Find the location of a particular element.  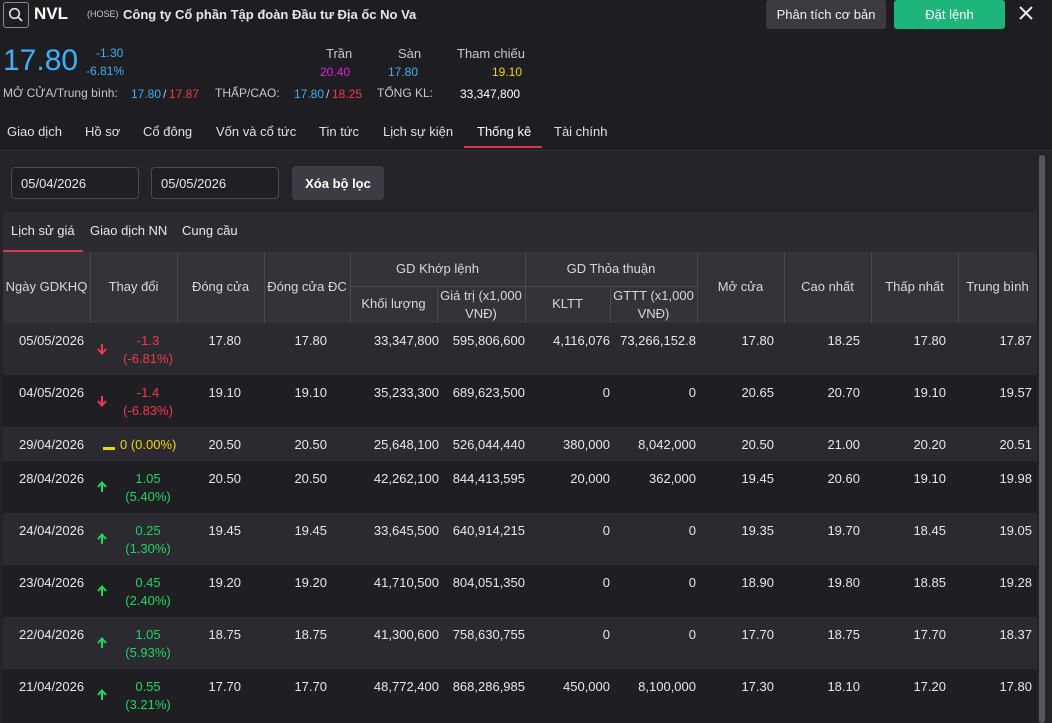

tab-statistics: Thống kê is located at coordinates (504, 131).